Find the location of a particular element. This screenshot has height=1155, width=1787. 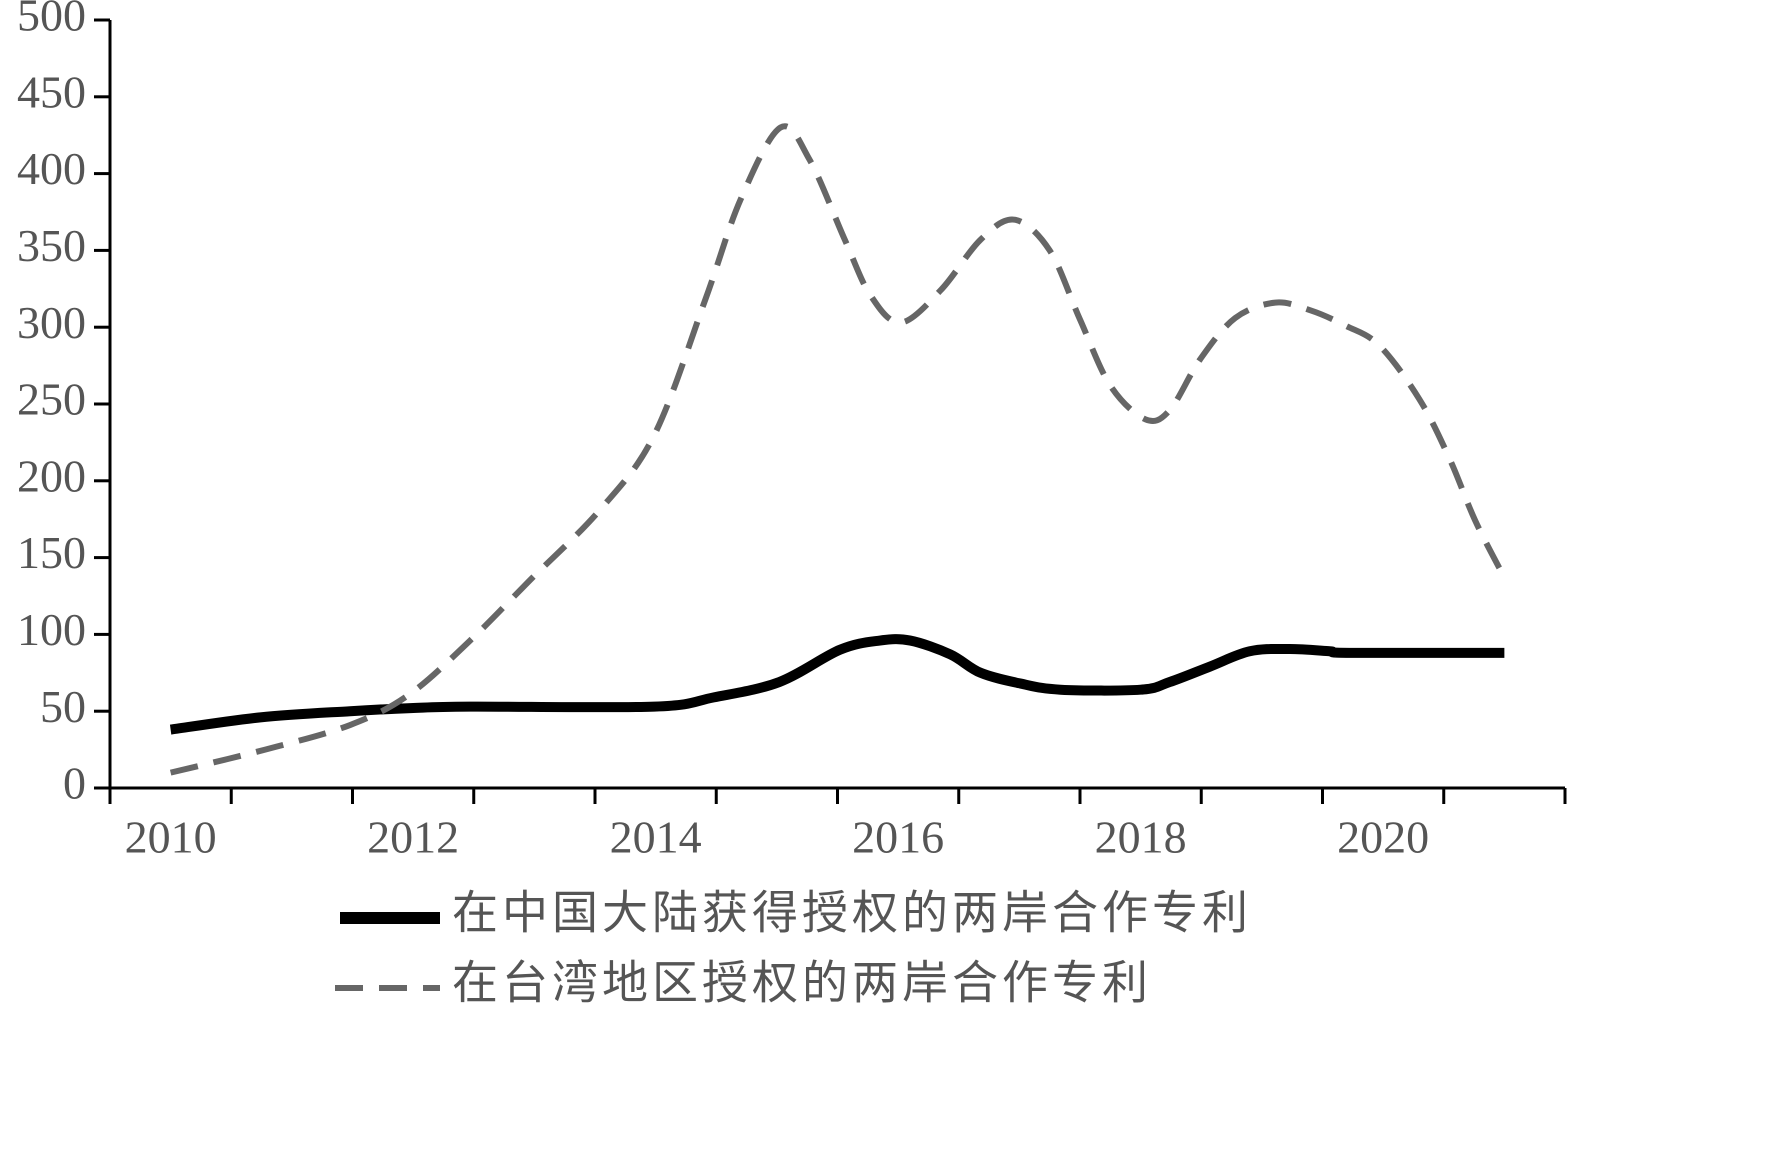

legend-label: 在中国大陆获得授权的两岸合作专利 is located at coordinates (852, 913).